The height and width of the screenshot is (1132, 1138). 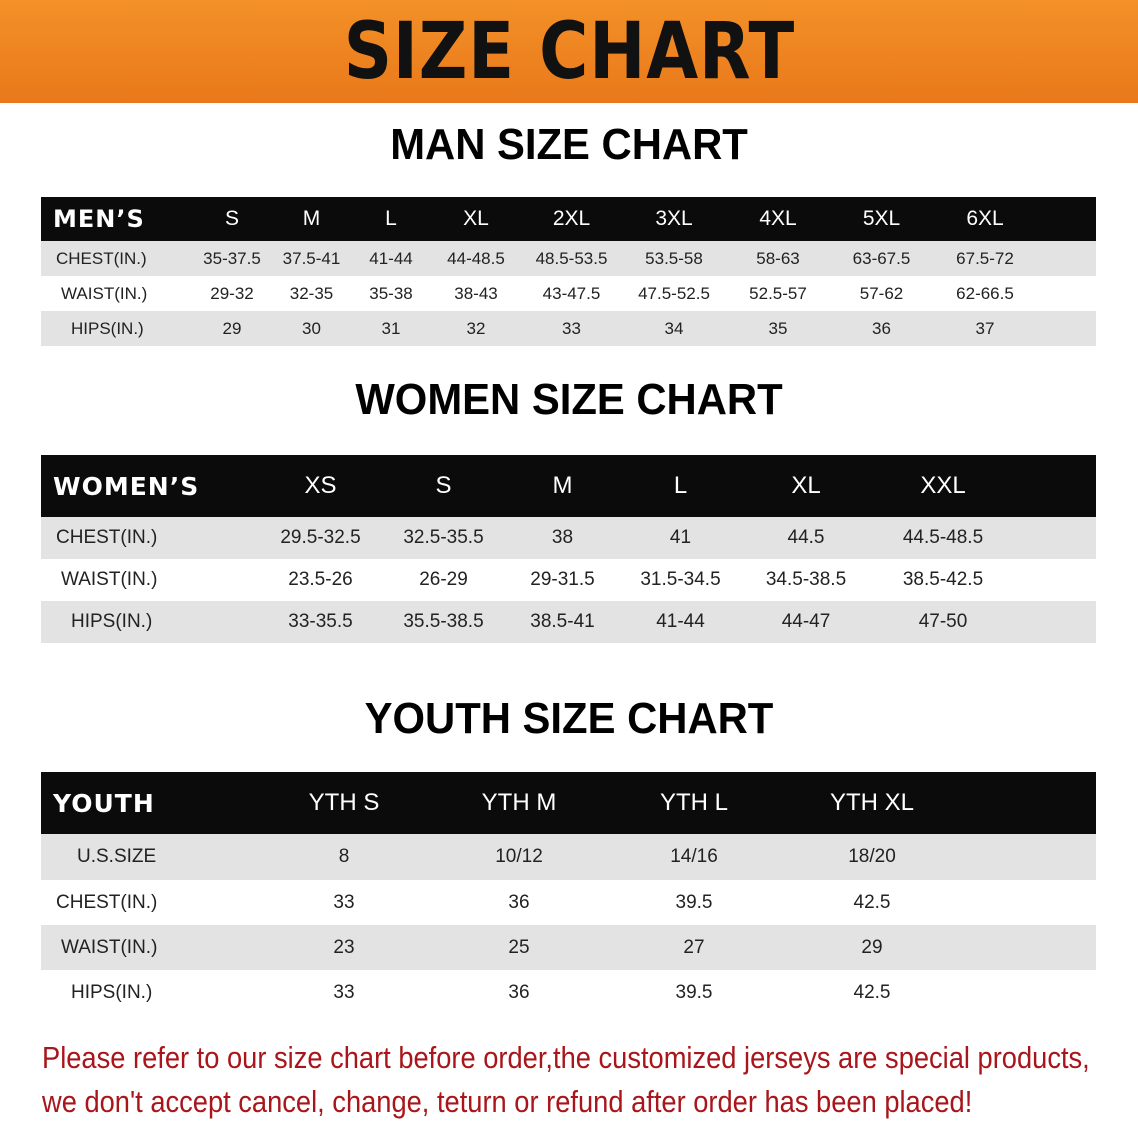 I want to click on size-value: 23, so click(x=344, y=947).